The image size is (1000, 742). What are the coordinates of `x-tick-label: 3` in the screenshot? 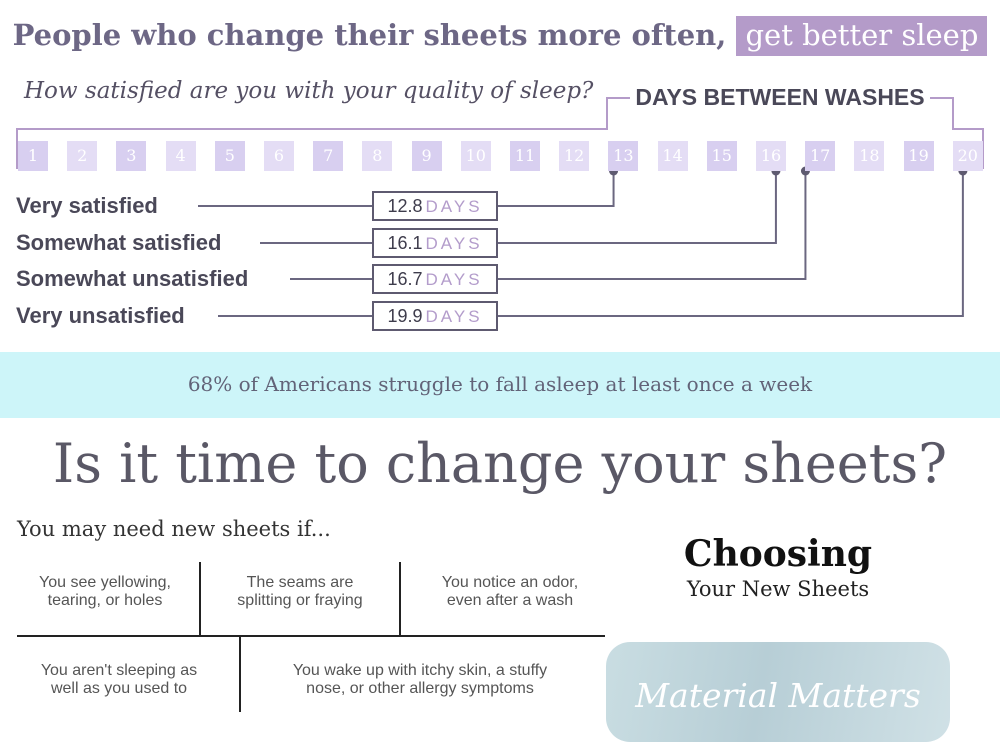 It's located at (131, 156).